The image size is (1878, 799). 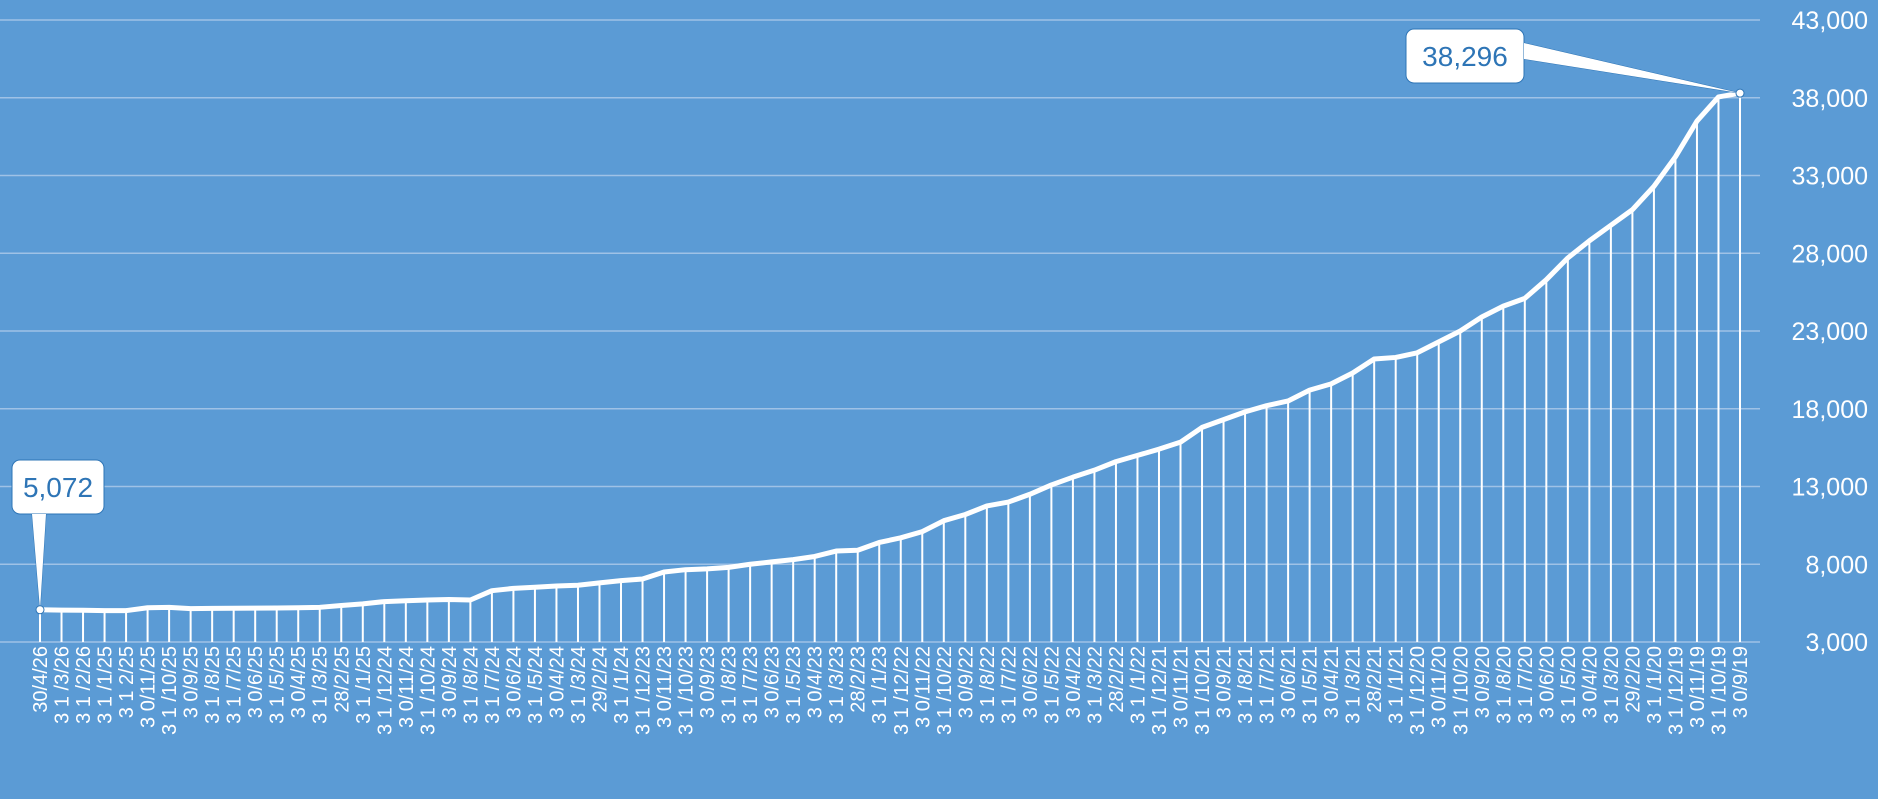 I want to click on x-tick-label: 3 1 /5/21, so click(x=1311, y=685).